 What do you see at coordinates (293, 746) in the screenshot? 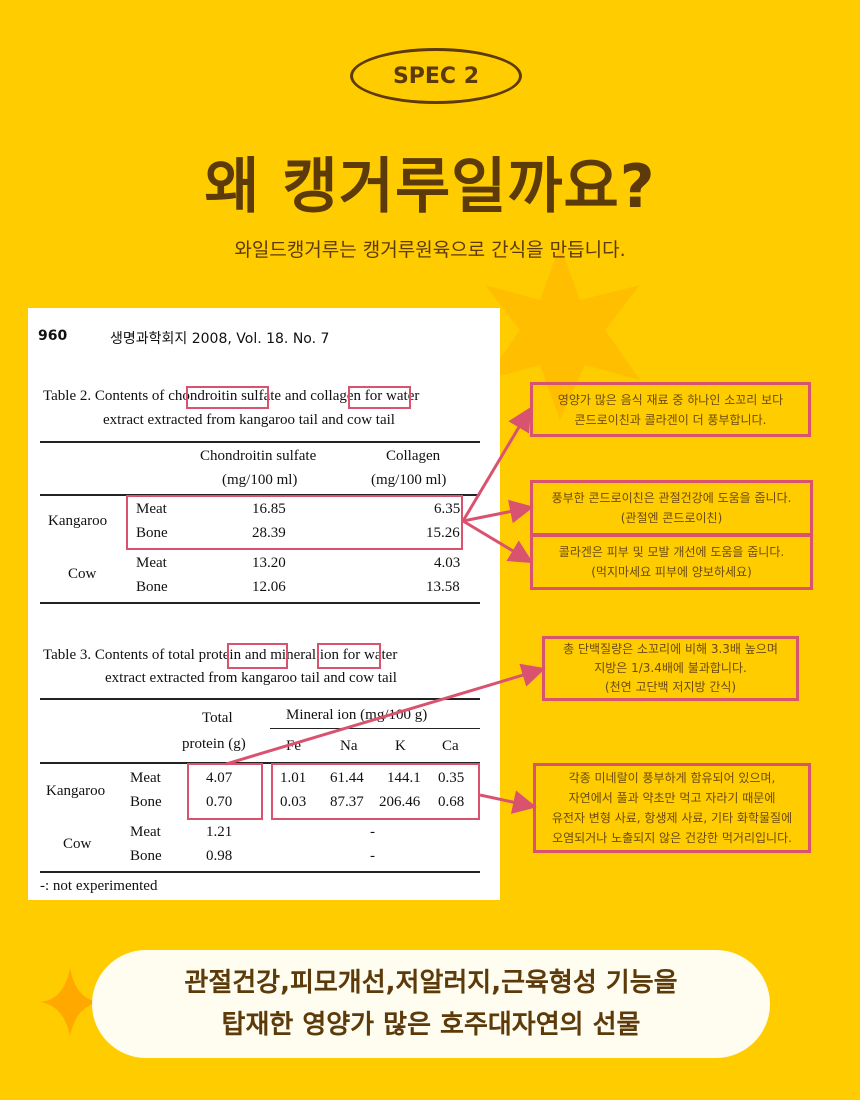
I see `col-header: Fe` at bounding box center [293, 746].